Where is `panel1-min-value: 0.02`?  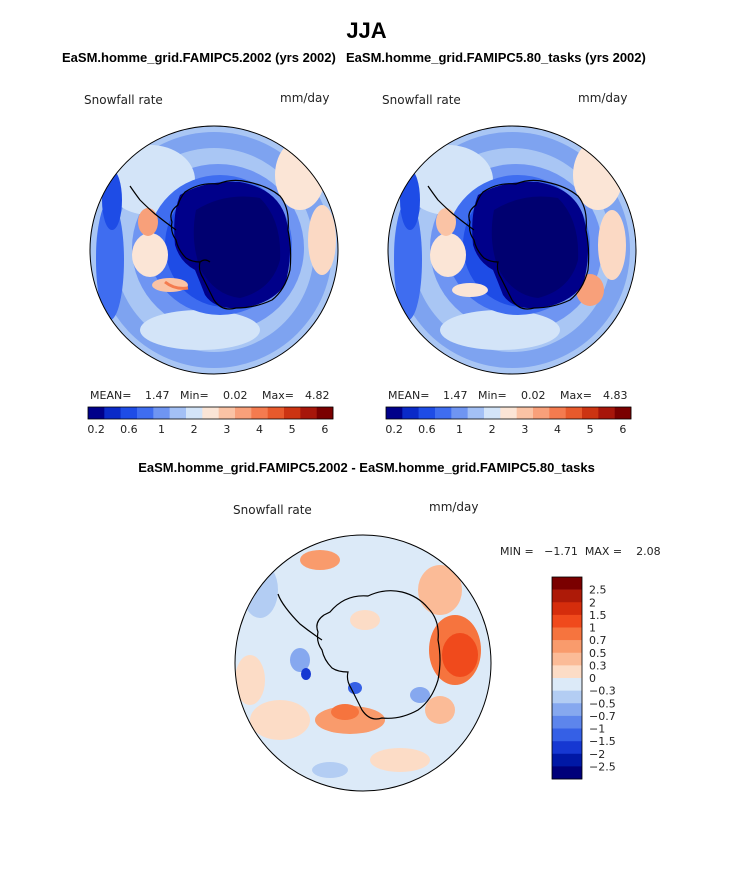
panel1-min-value: 0.02 is located at coordinates (235, 395).